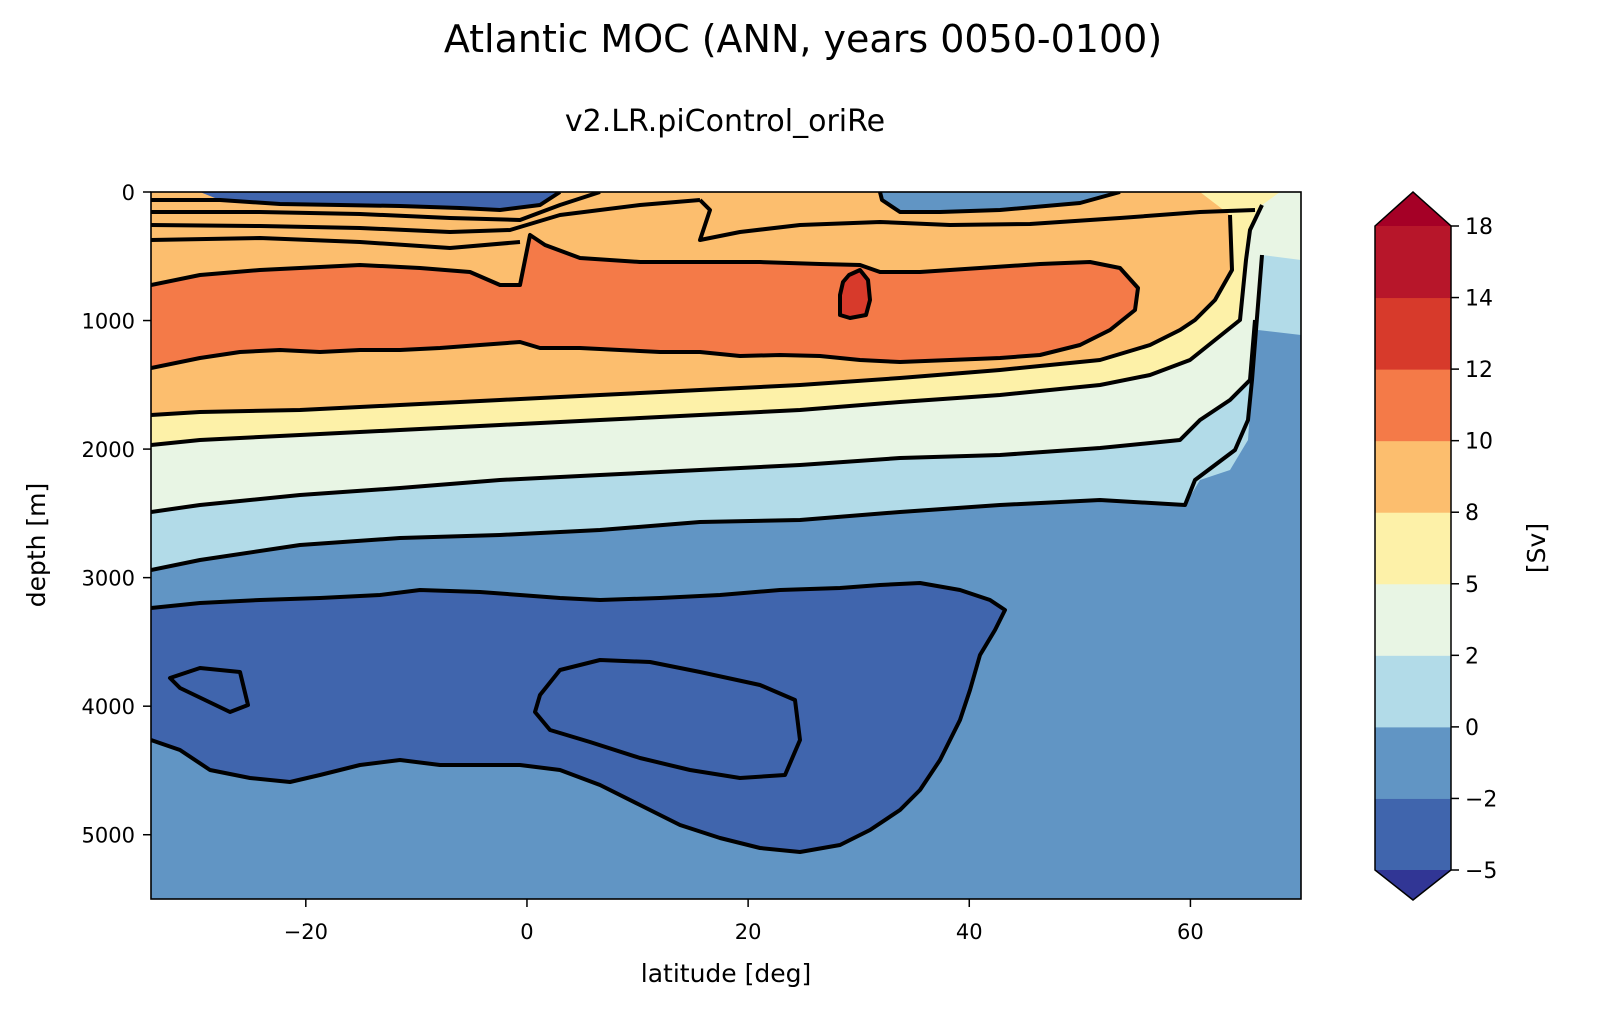  What do you see at coordinates (1413, 209) in the screenshot?
I see `colorbar-extend-max` at bounding box center [1413, 209].